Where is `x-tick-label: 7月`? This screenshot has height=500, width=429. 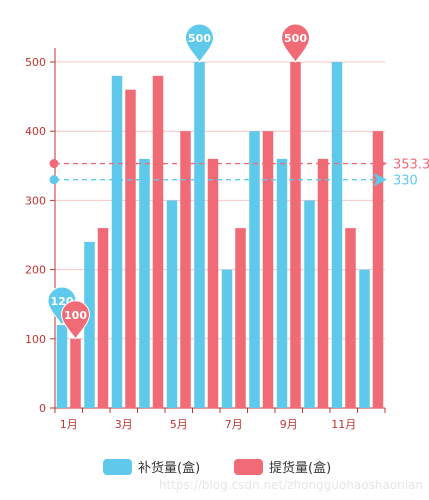 x-tick-label: 7月 is located at coordinates (234, 424).